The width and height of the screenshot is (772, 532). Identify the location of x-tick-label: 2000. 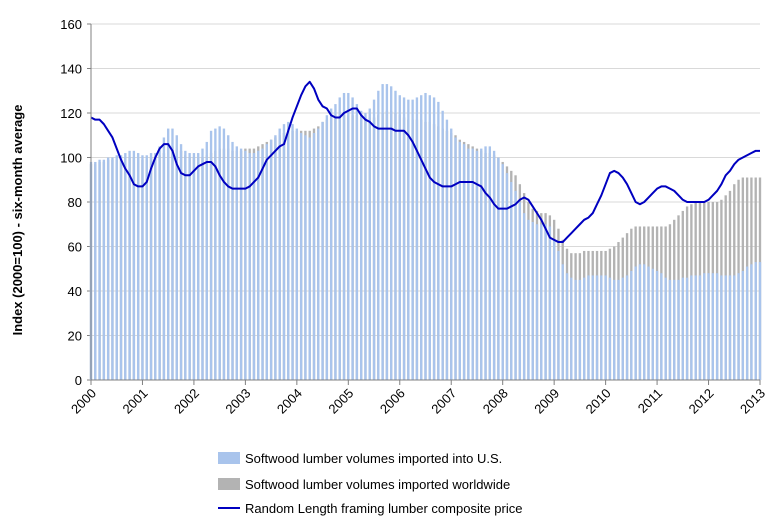
(83, 401).